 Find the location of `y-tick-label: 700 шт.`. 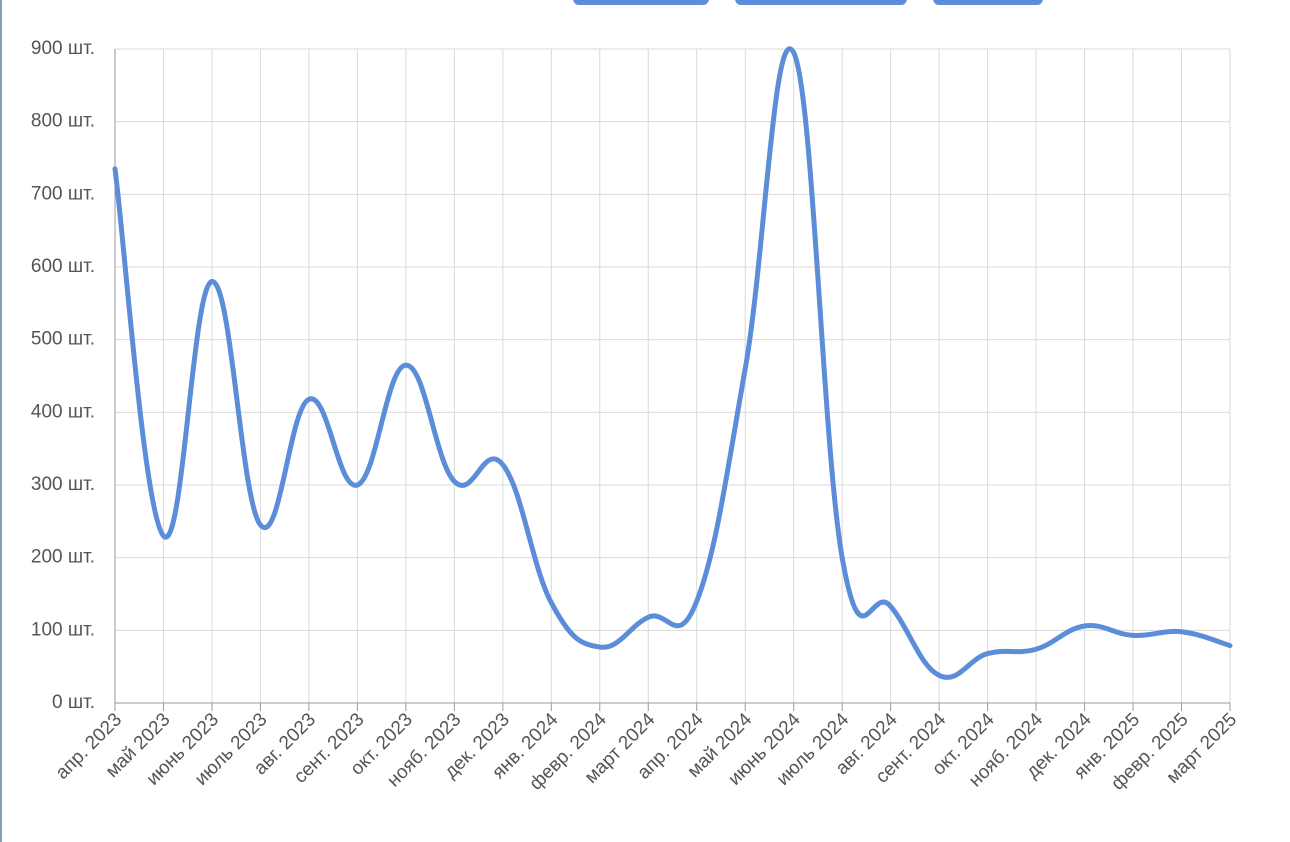

y-tick-label: 700 шт. is located at coordinates (63, 193).